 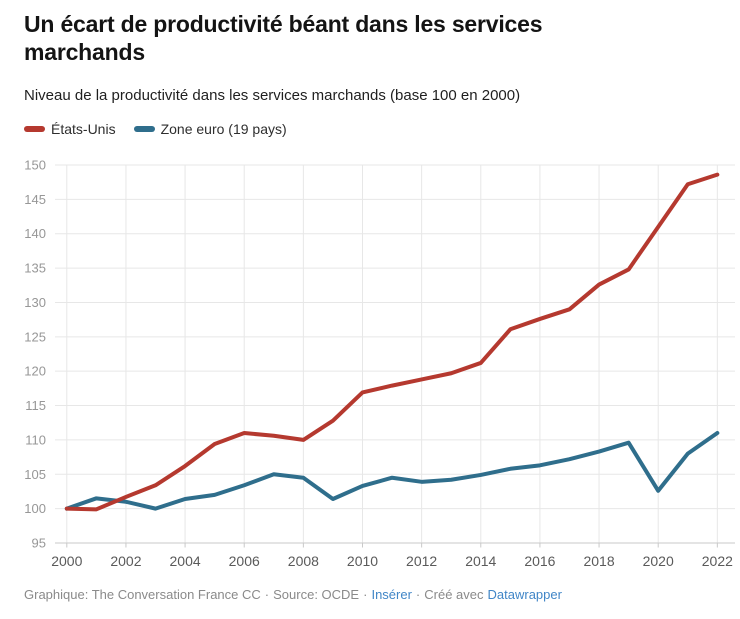 I want to click on svg-text: 2016, so click(x=539, y=561).